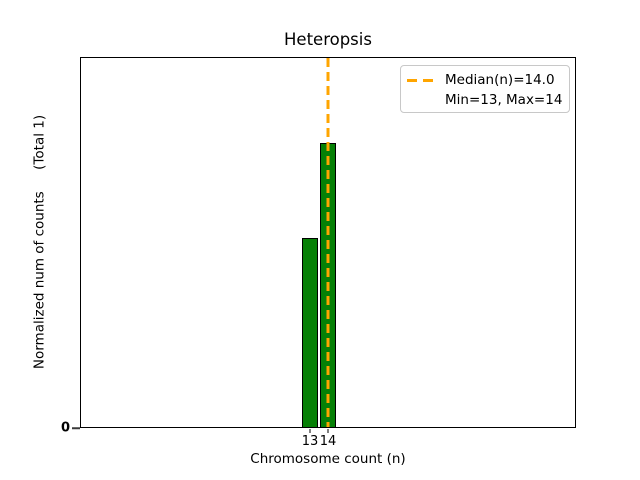 Image resolution: width=640 pixels, height=480 pixels. I want to click on y-axis-tick-marks, so click(76, 243).